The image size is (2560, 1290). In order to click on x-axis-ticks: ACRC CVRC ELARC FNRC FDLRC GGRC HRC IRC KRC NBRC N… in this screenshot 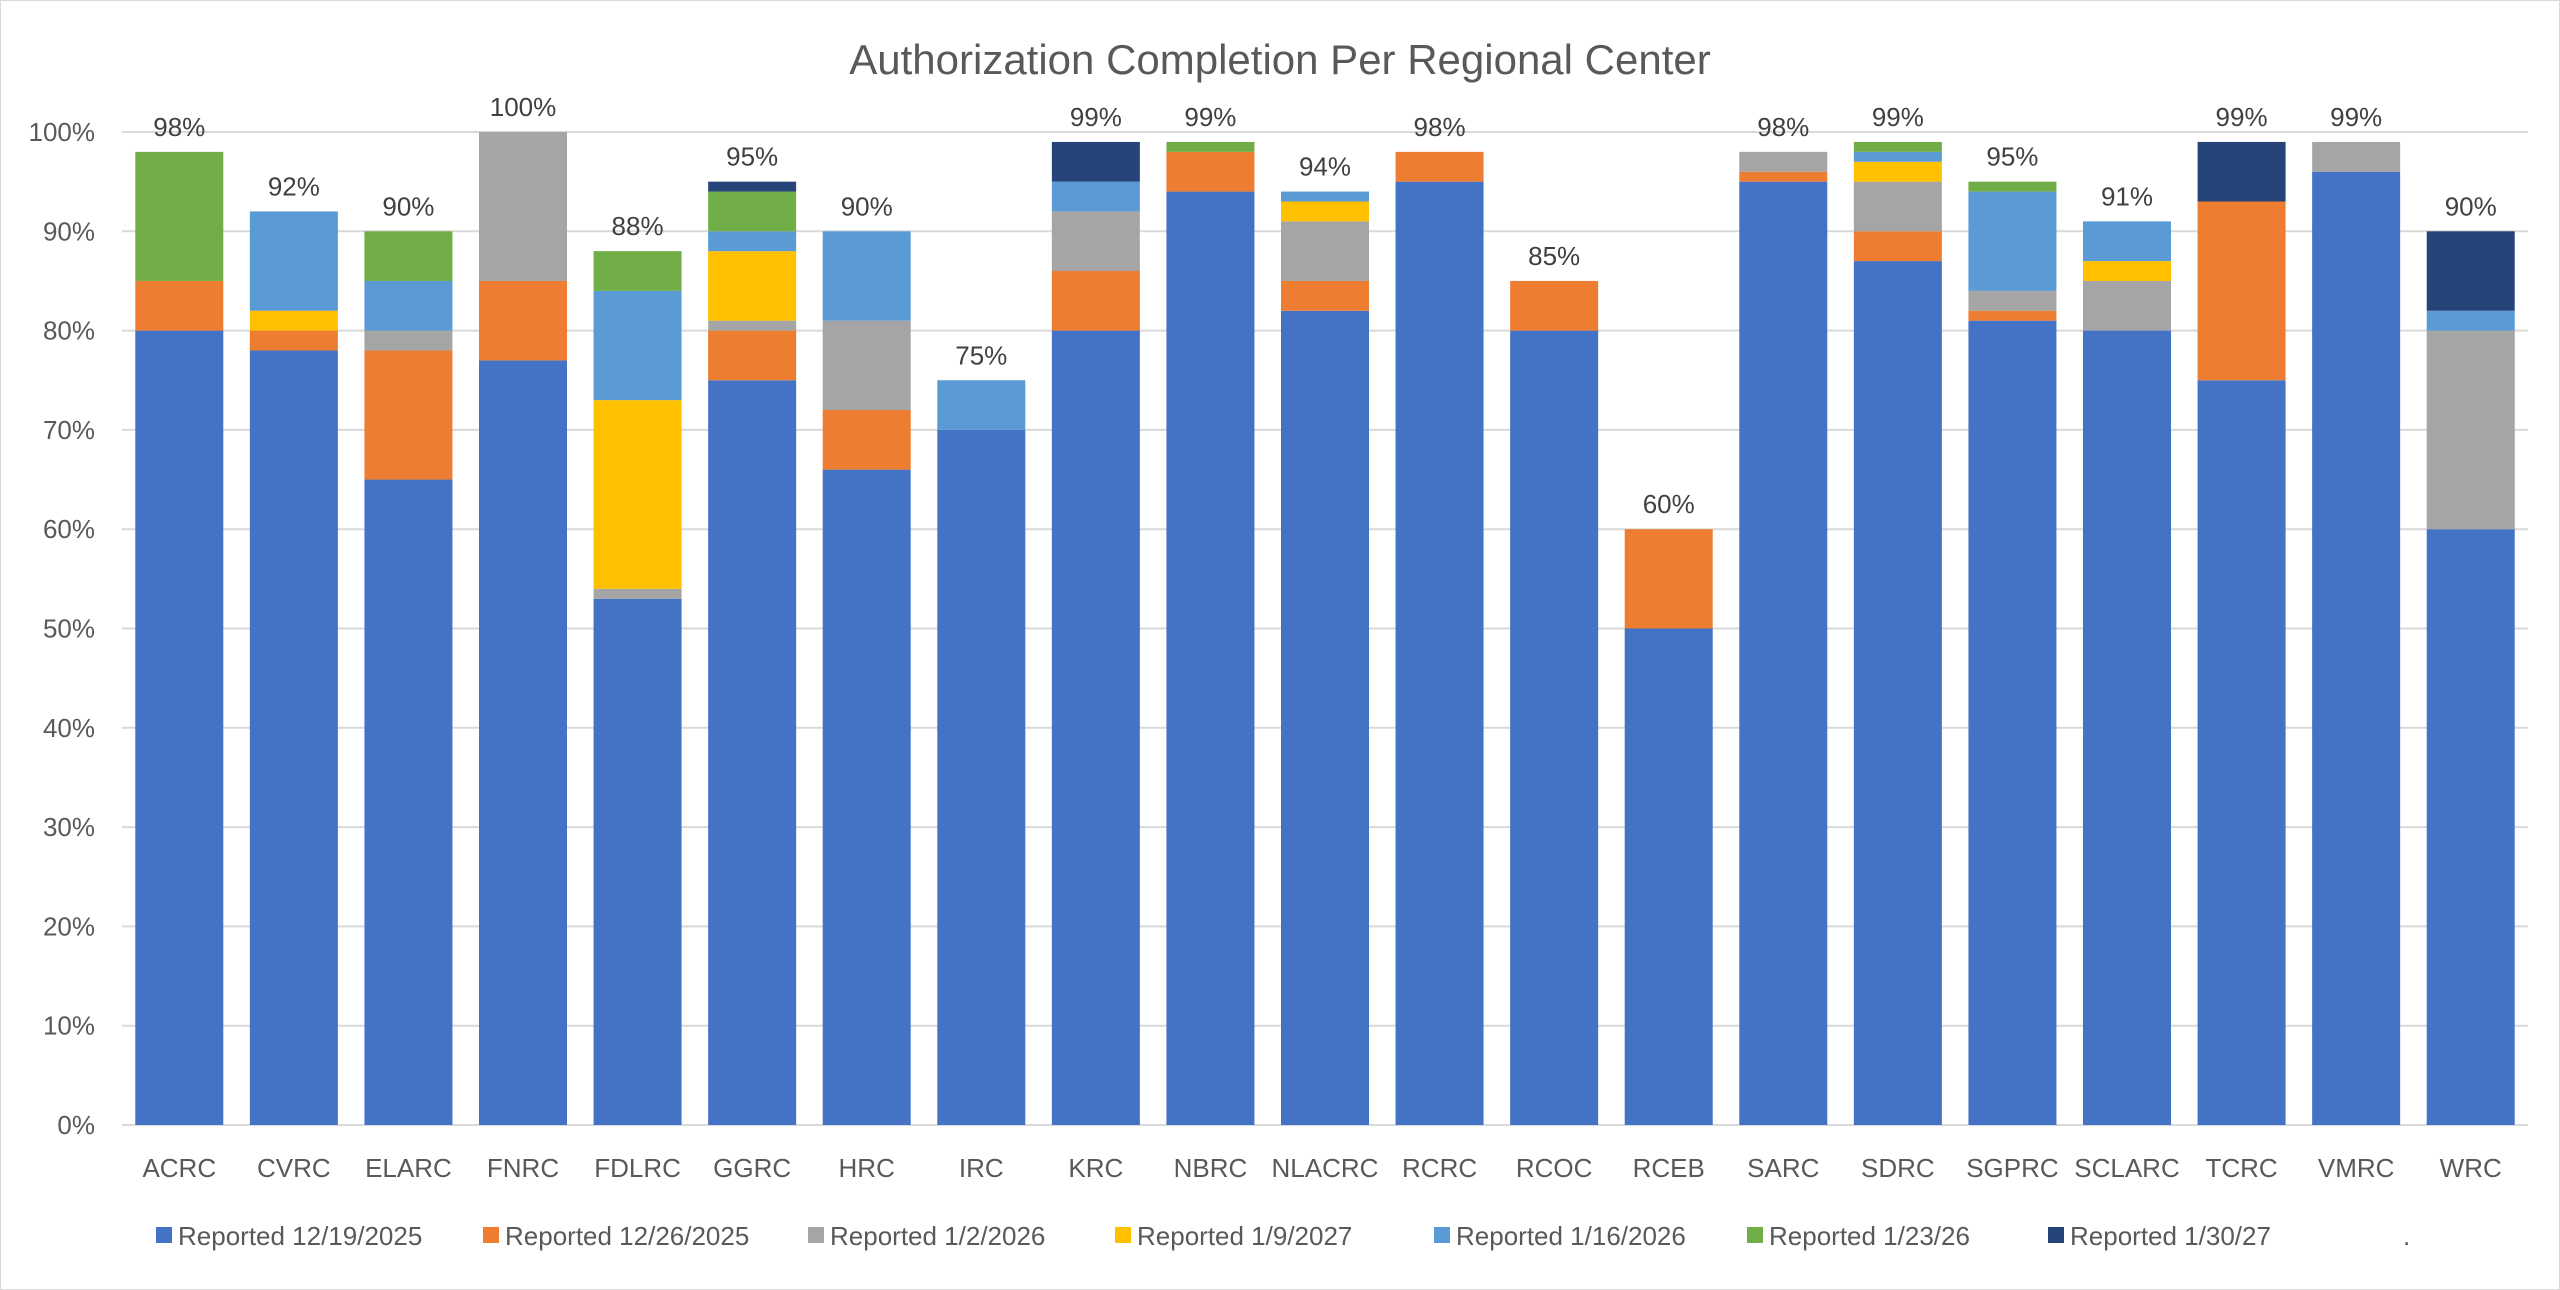, I will do `click(1321, 1168)`.